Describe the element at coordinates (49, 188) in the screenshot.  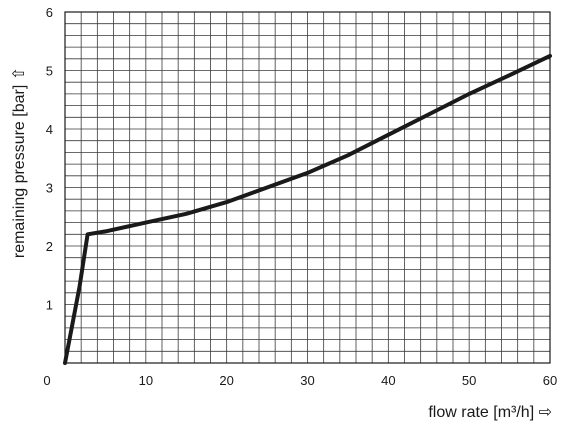
I see `y-tick-label: 3` at that location.